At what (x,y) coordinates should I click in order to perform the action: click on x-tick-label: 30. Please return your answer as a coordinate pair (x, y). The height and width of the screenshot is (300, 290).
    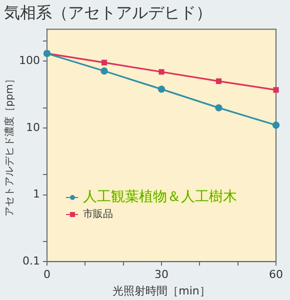
    Looking at the image, I should click on (161, 275).